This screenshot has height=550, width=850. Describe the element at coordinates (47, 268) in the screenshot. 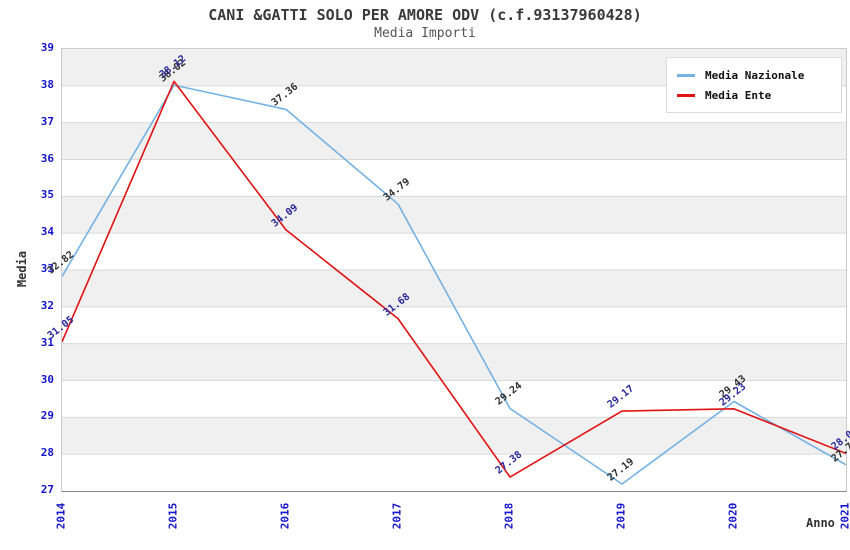

I see `y-tick-label: 33` at that location.